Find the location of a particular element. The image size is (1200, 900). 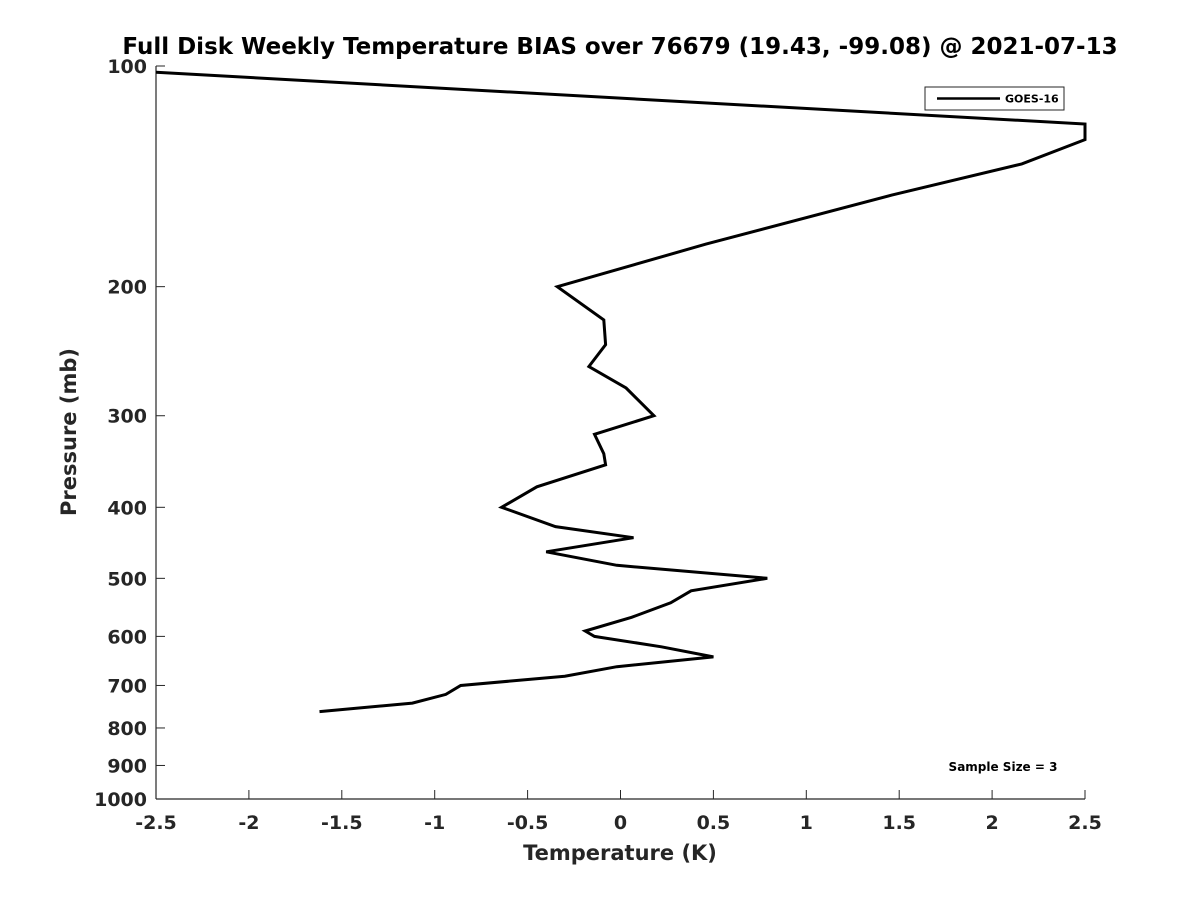

x-axis-ticks: -2.5 -2 -1.5 -1 -0.5 0 0.5 1 1.5 2 2.5 is located at coordinates (618, 812).